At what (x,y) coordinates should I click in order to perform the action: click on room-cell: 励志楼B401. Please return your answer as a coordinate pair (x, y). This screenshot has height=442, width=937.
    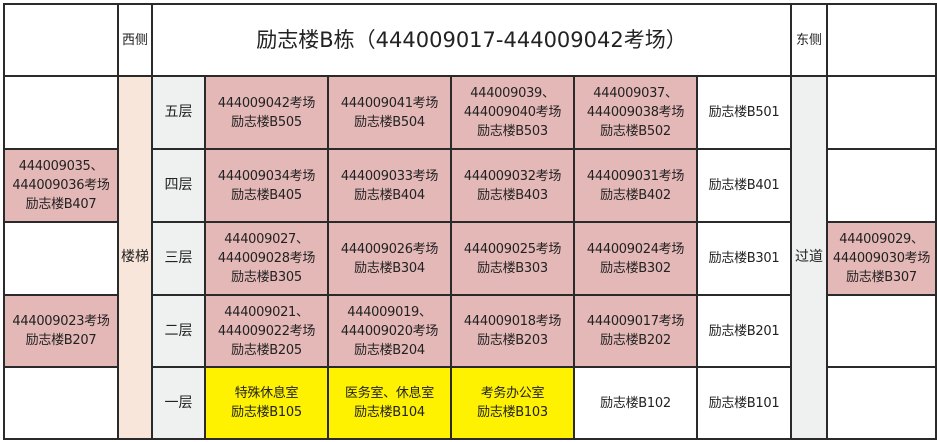
    Looking at the image, I should click on (744, 185).